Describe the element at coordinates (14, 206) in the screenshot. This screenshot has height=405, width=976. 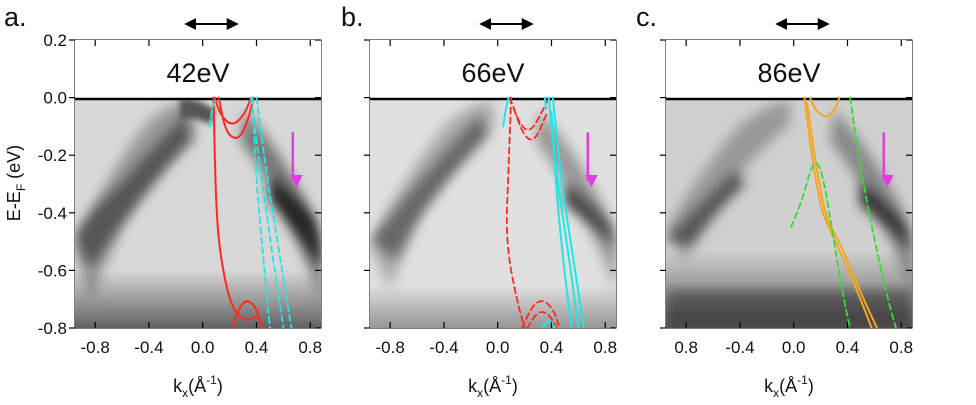
I see `y-title-main: E-E` at that location.